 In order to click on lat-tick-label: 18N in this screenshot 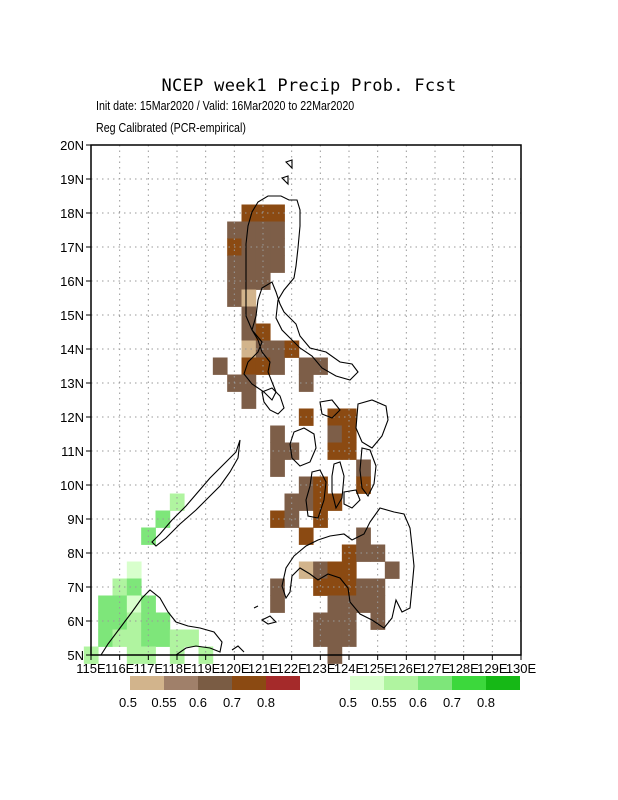, I will do `click(72, 213)`.